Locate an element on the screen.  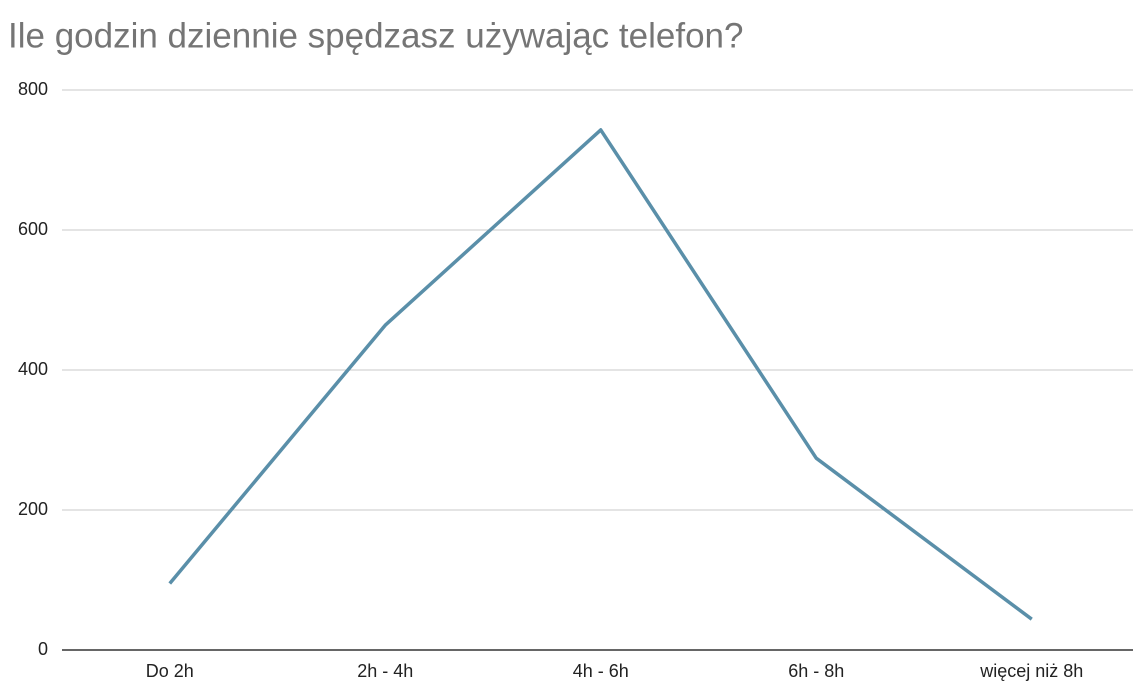
x-tick-label: Do 2h is located at coordinates (170, 671).